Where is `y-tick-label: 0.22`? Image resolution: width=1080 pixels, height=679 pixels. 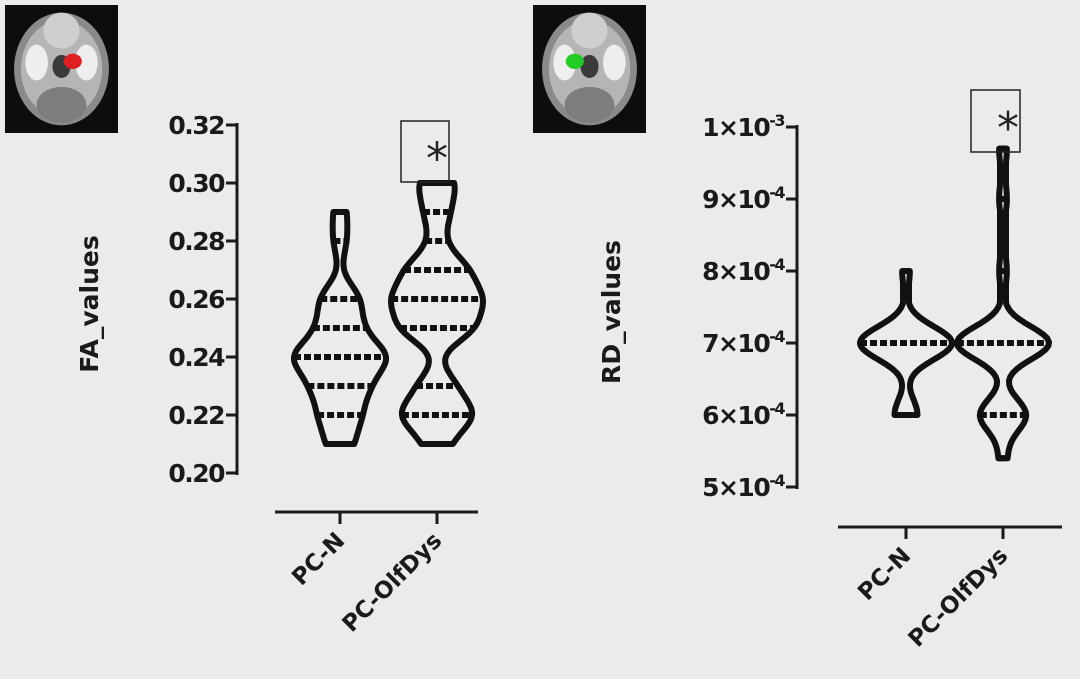
y-tick-label: 0.22 is located at coordinates (196, 415).